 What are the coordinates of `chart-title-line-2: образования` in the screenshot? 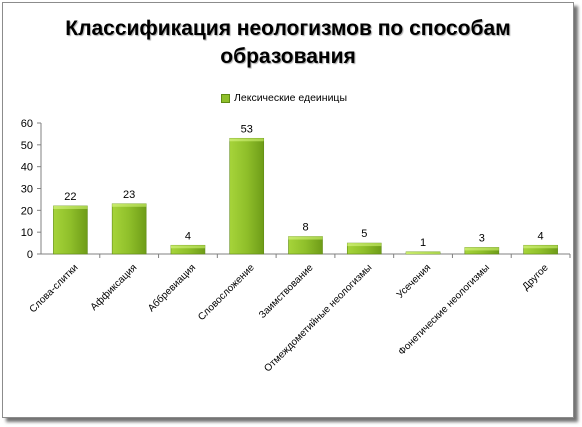 It's located at (288, 56).